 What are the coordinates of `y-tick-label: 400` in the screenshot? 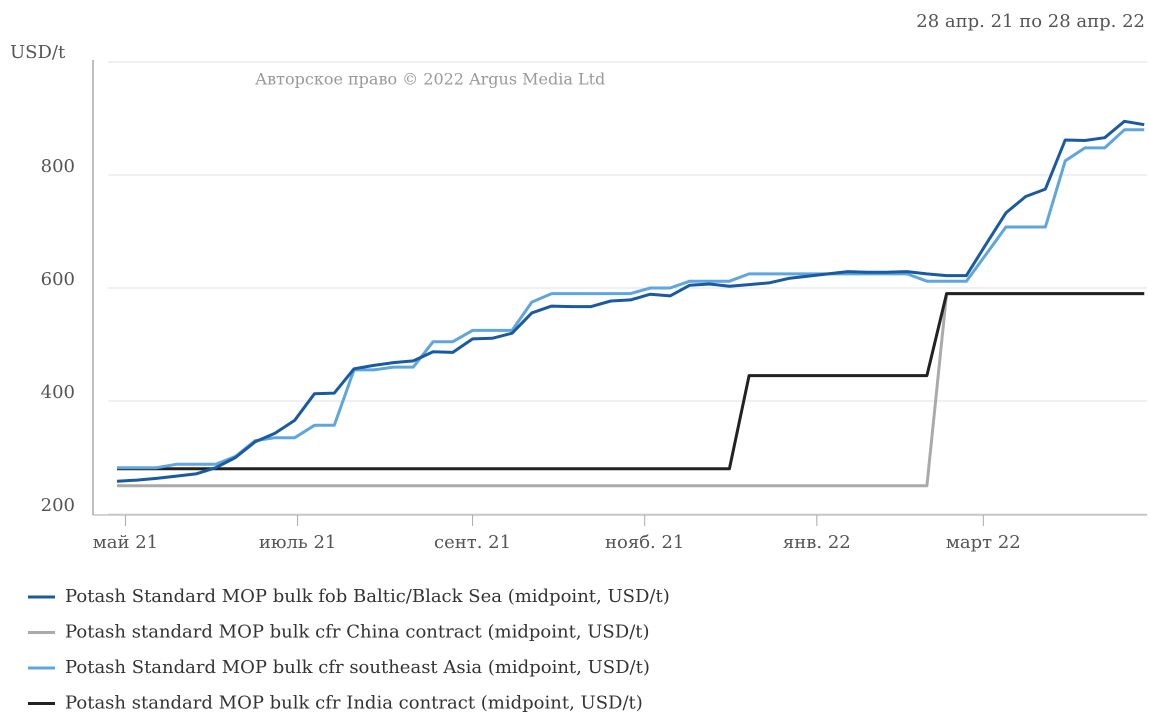 It's located at (58, 392).